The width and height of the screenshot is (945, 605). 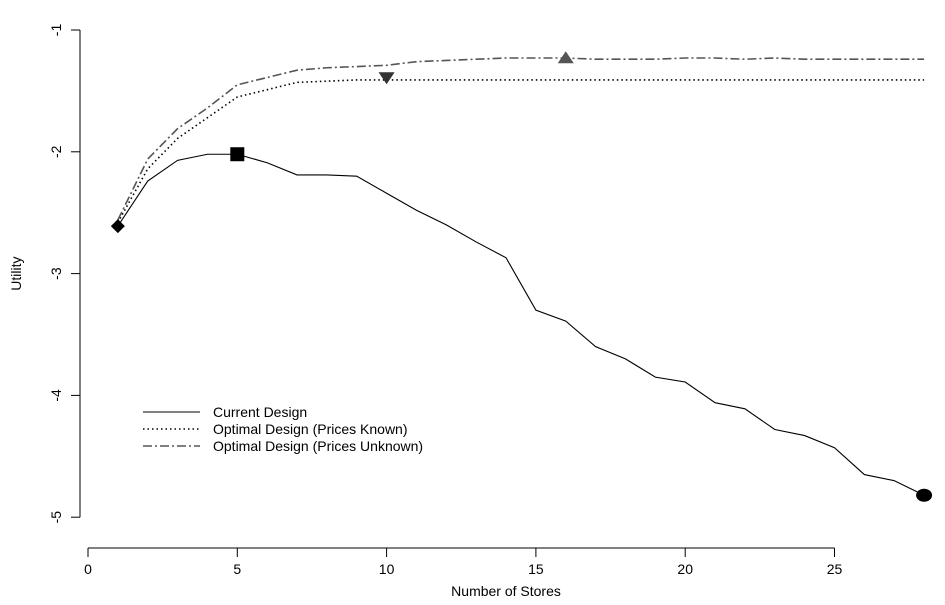 What do you see at coordinates (565, 57) in the screenshot?
I see `marker-triangle-up` at bounding box center [565, 57].